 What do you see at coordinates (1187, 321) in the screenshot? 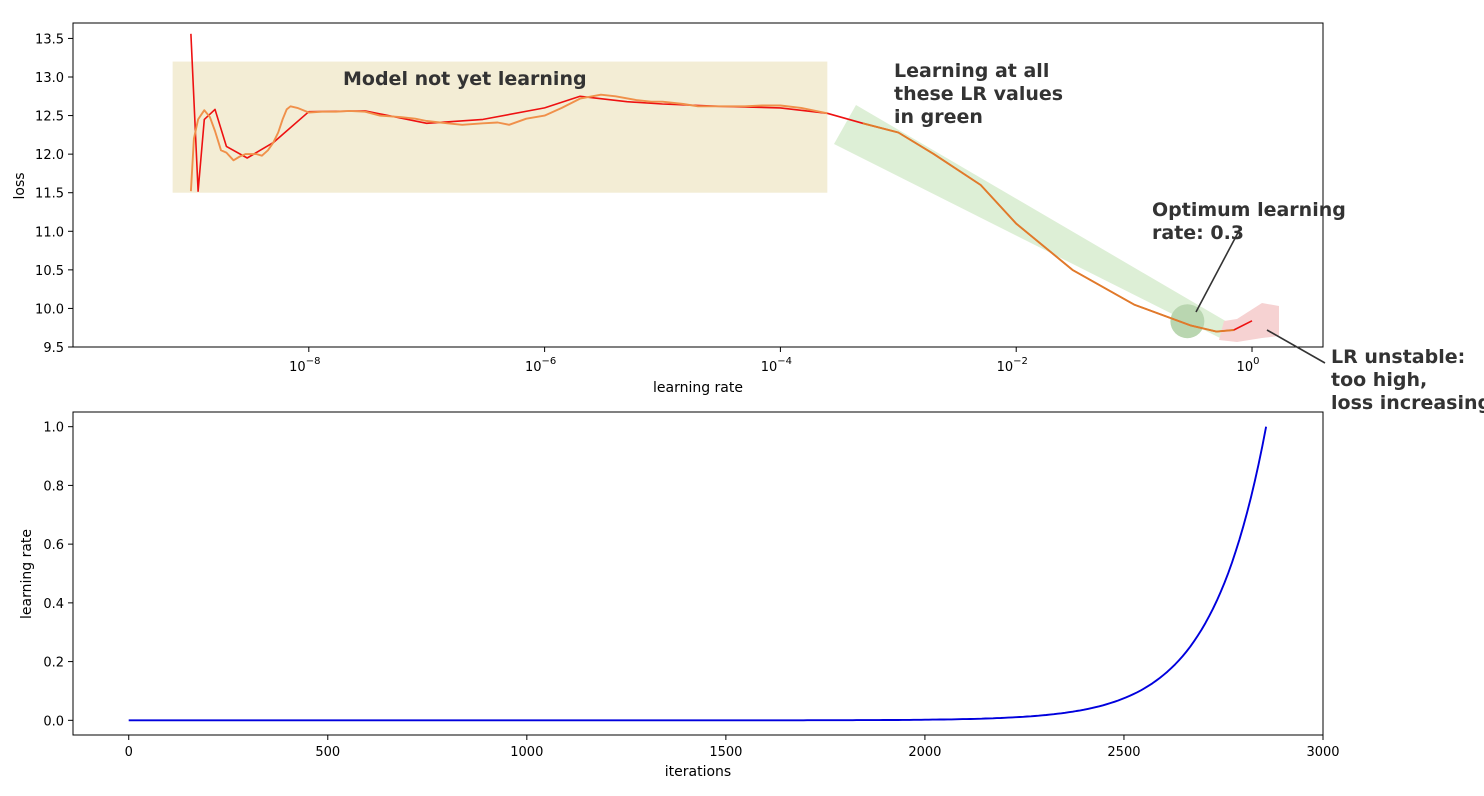
I see `optimum-marker` at bounding box center [1187, 321].